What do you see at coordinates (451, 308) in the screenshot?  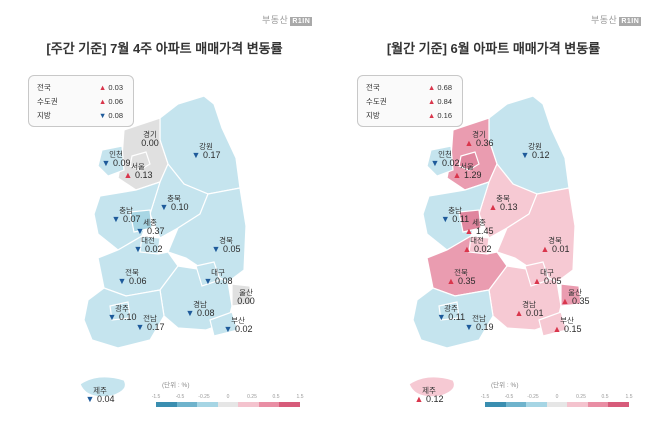 I see `region-name: 광주` at bounding box center [451, 308].